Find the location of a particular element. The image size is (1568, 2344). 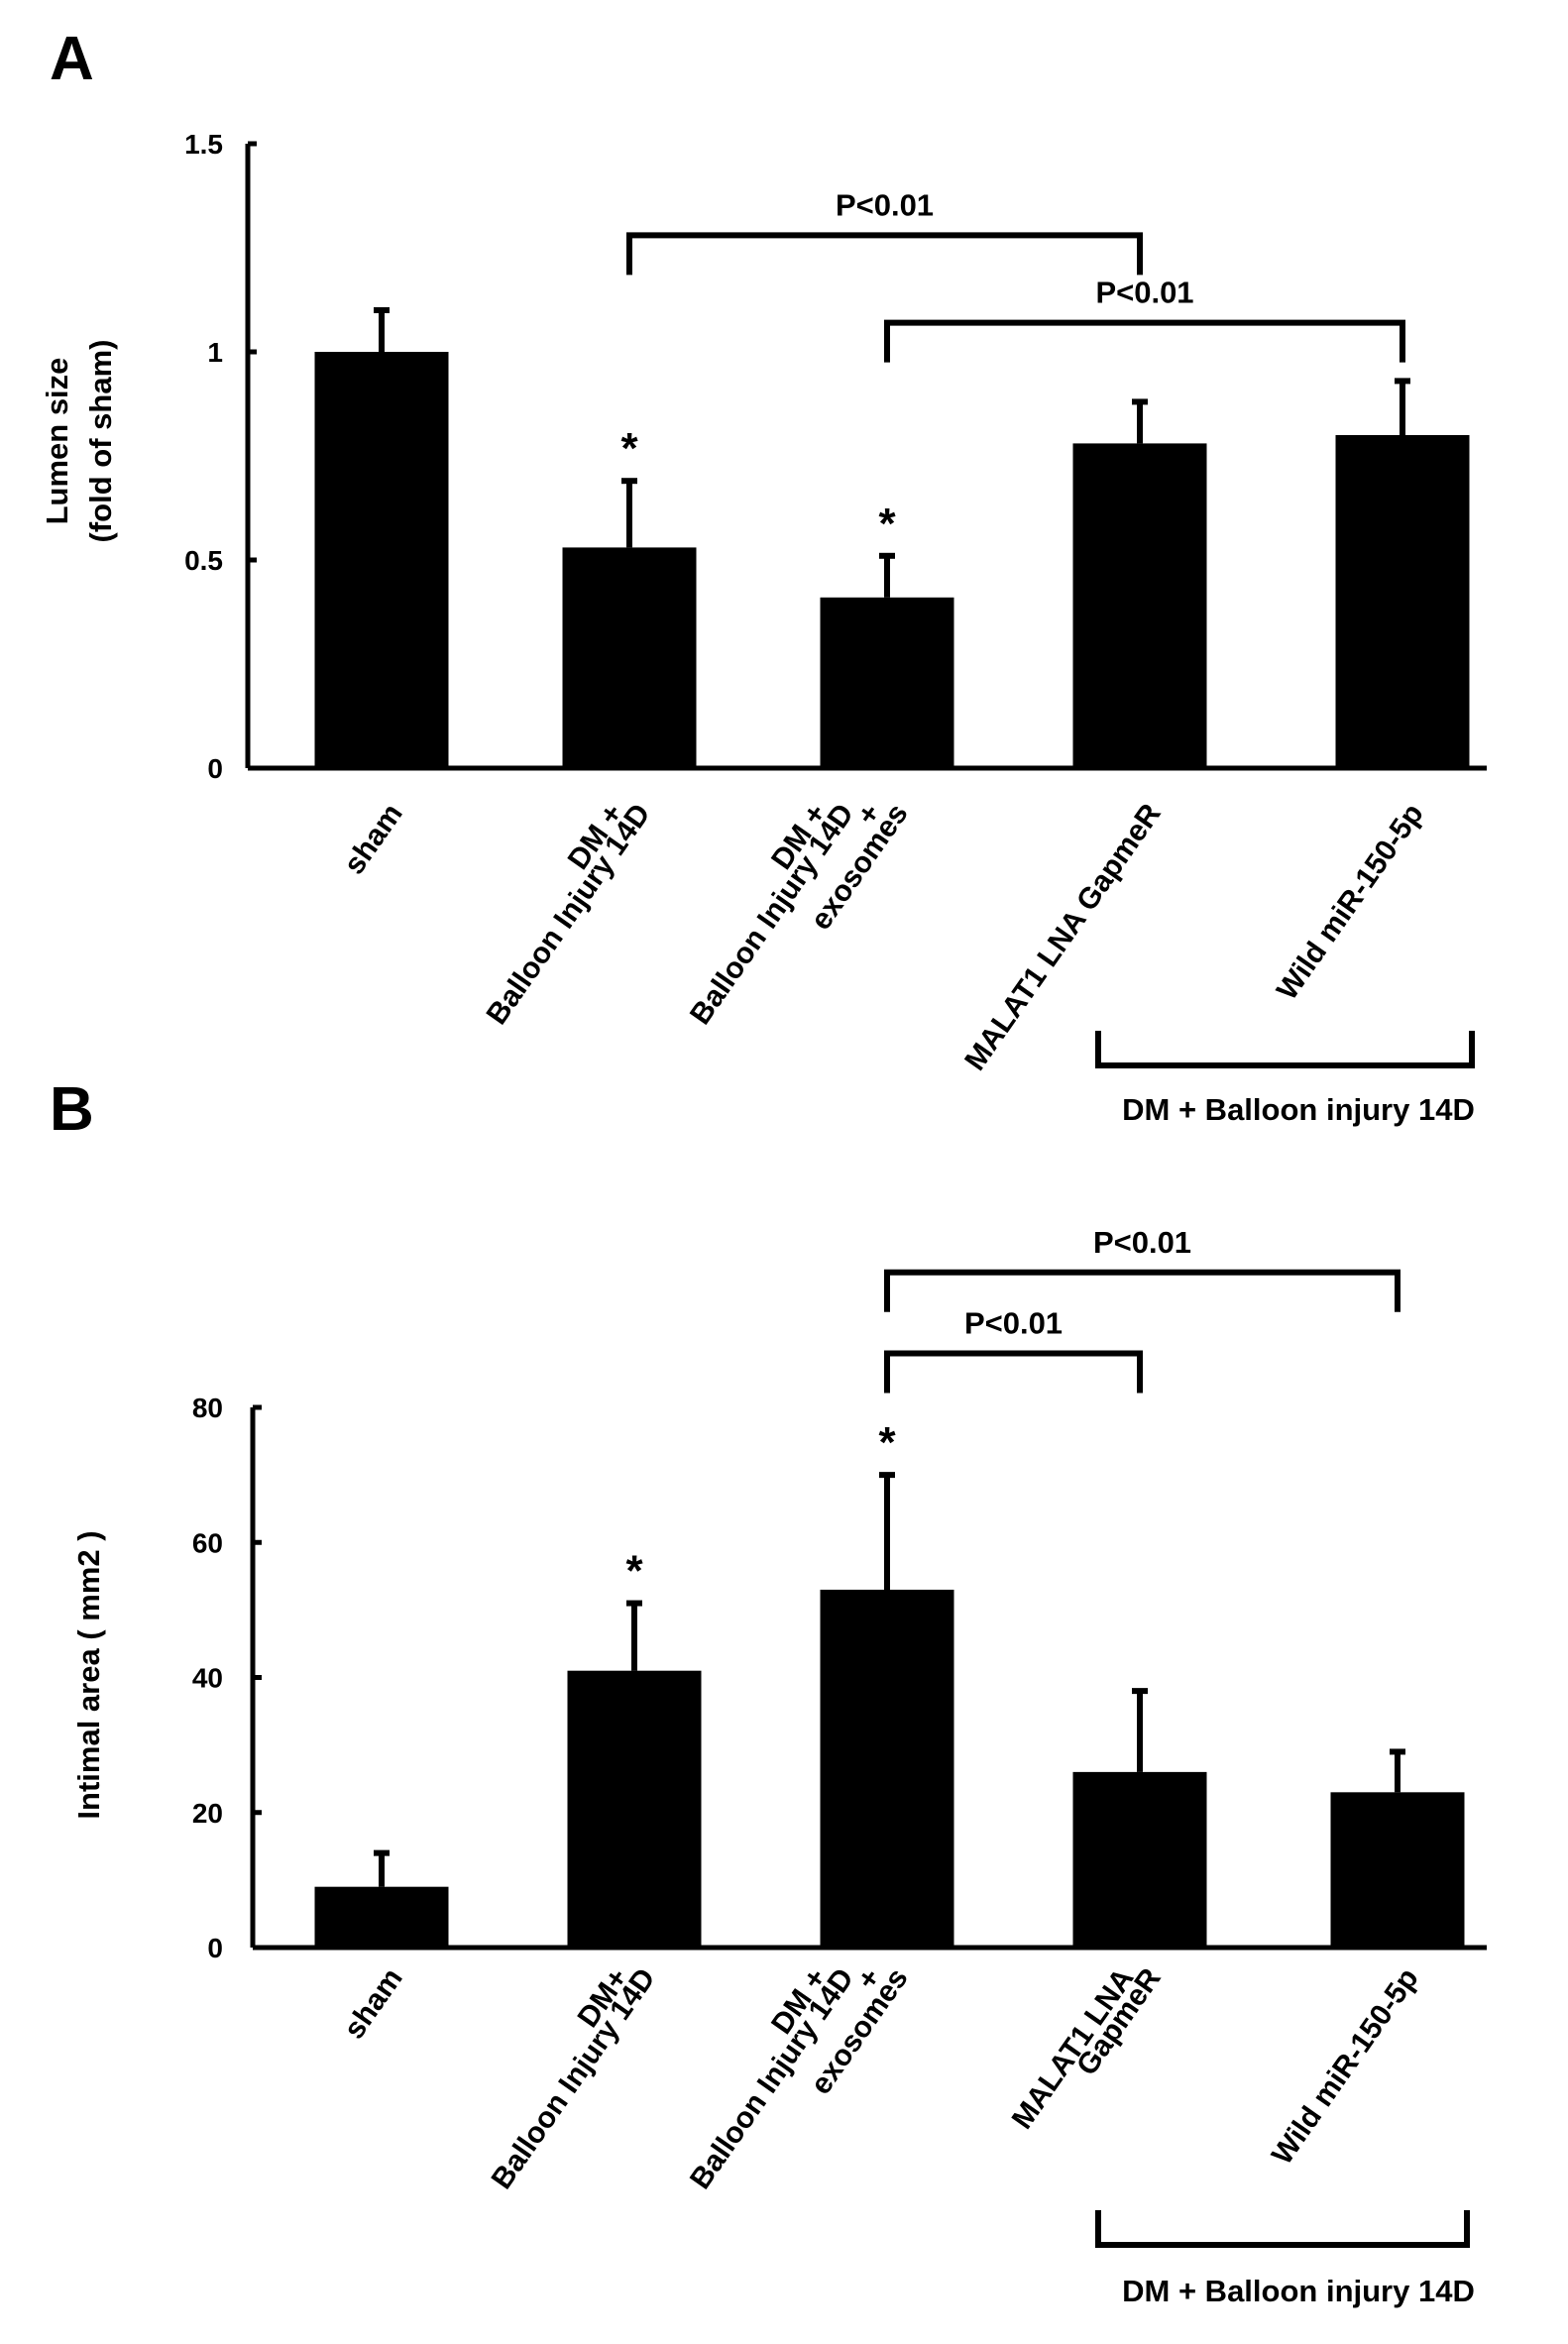

panel-label-b: B is located at coordinates (72, 1109).